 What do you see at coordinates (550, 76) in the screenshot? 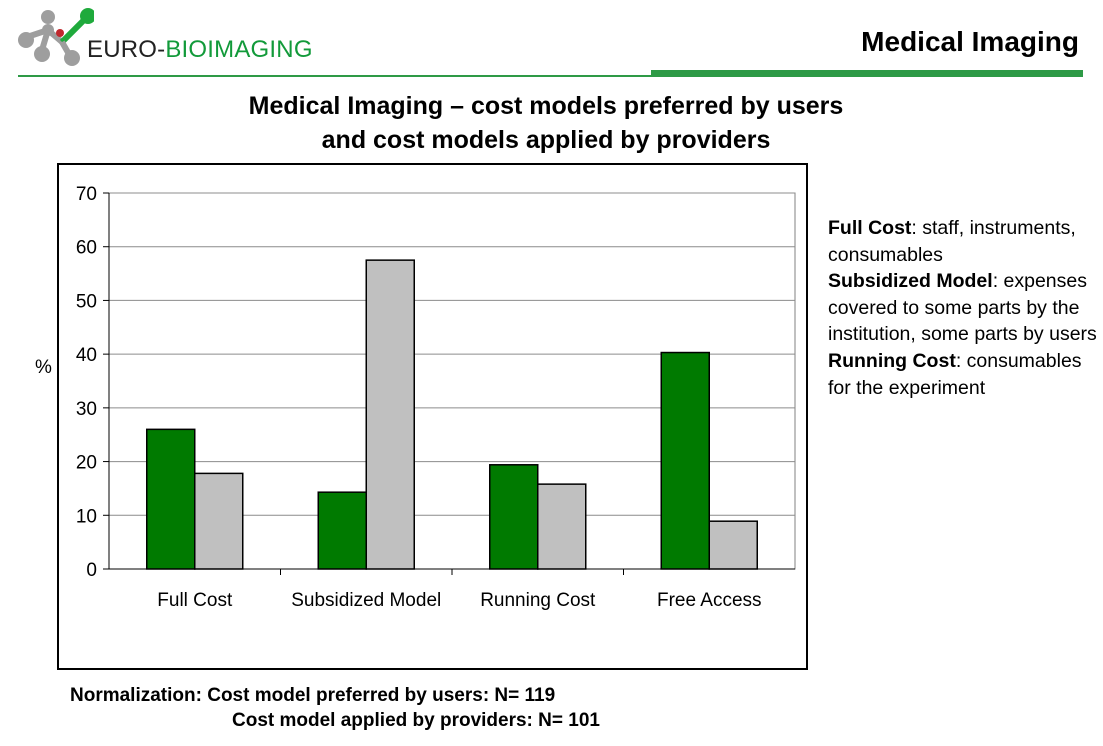
I see `header-rule` at bounding box center [550, 76].